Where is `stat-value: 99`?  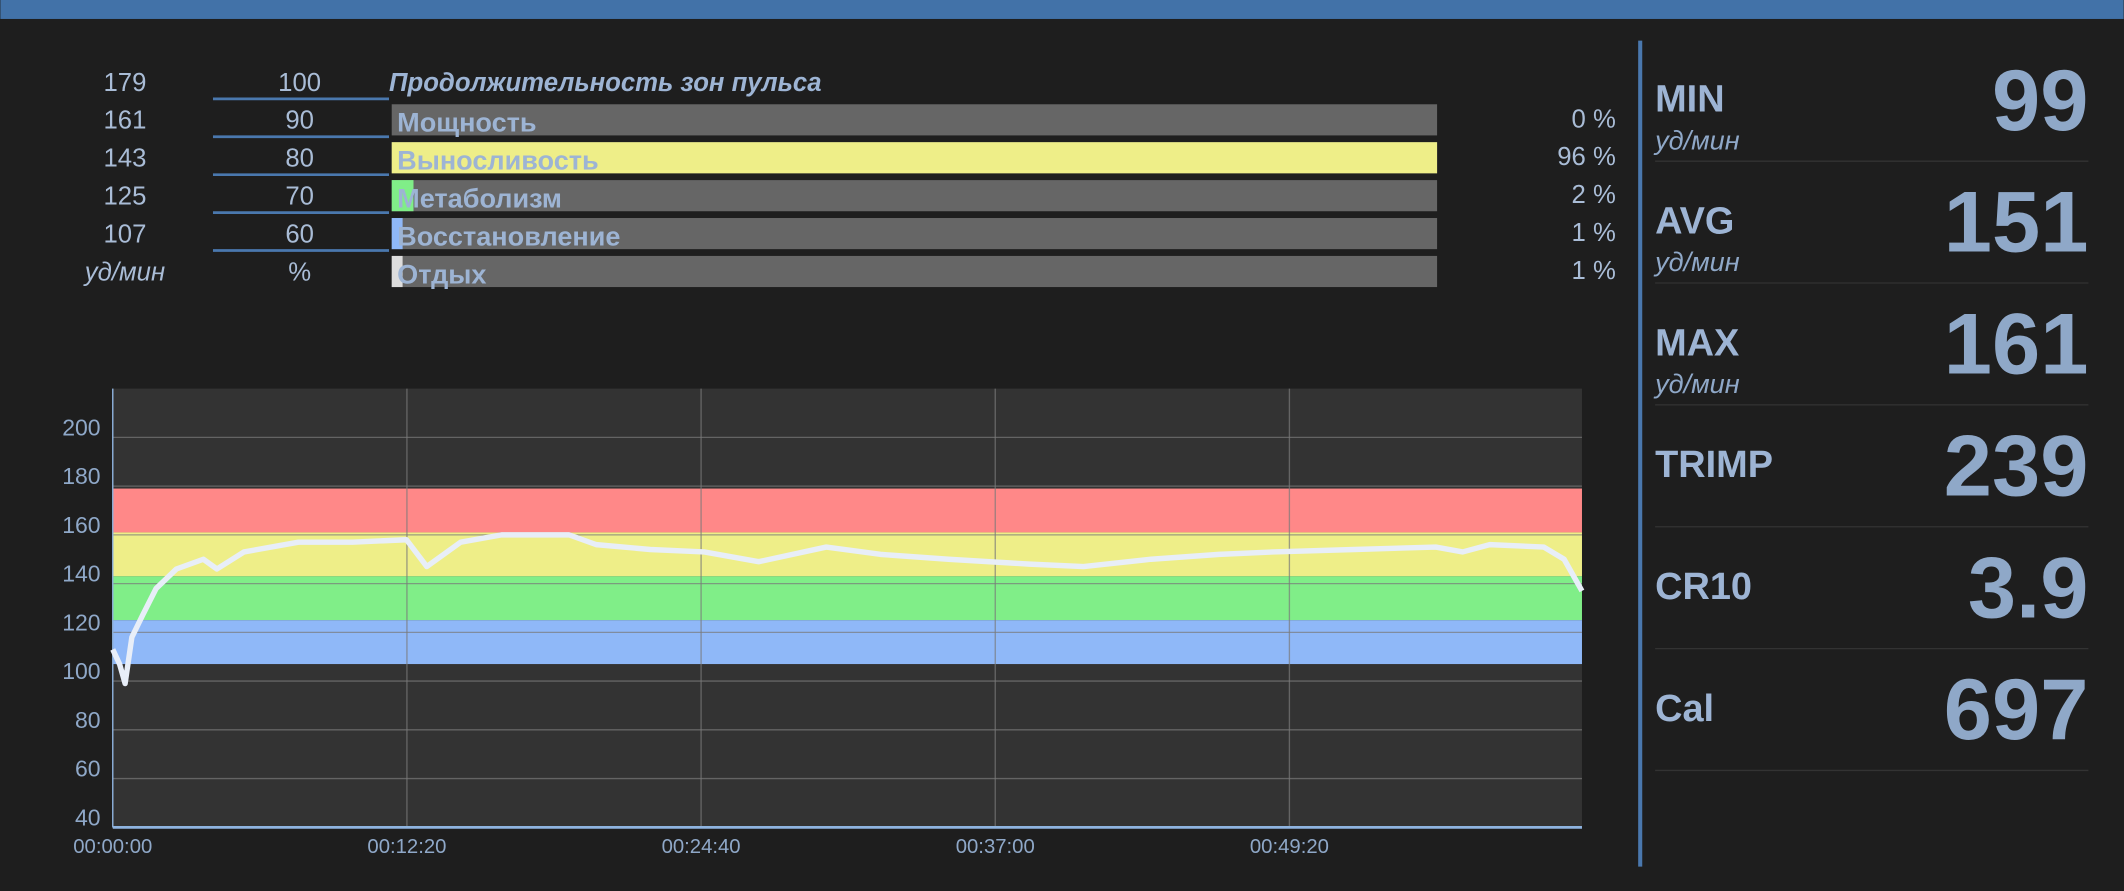
stat-value: 99 is located at coordinates (2040, 101).